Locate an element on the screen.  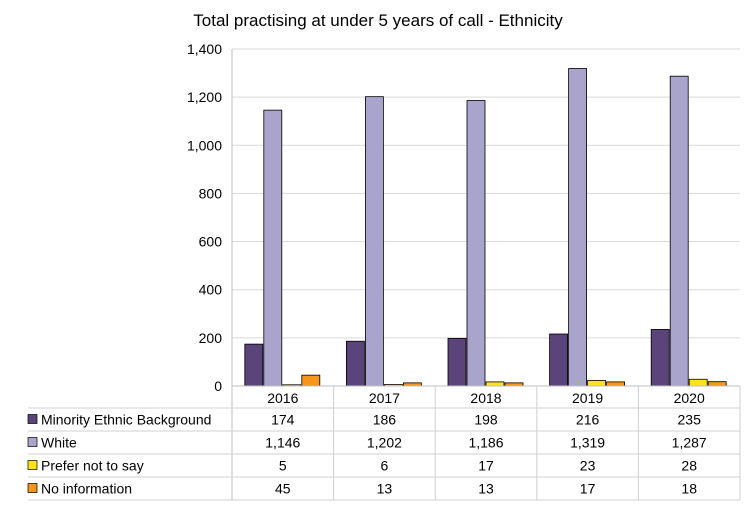
table-cell-value: 1,287 is located at coordinates (689, 443).